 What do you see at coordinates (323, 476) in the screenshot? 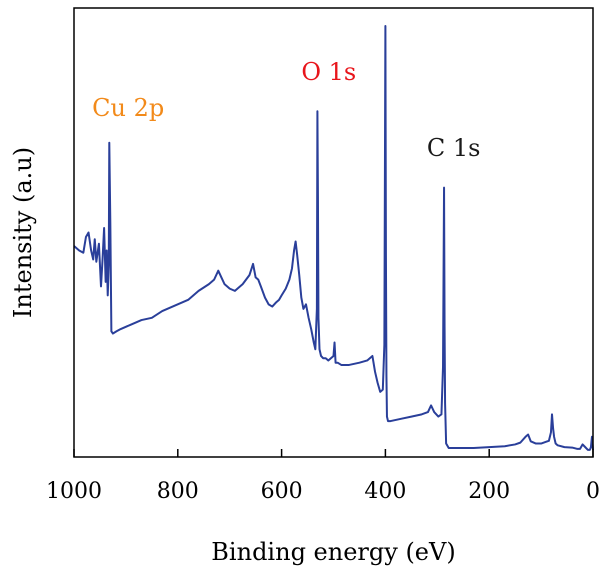
I see `x-axis-ticks: 1000 800 600 400 200 0` at bounding box center [323, 476].